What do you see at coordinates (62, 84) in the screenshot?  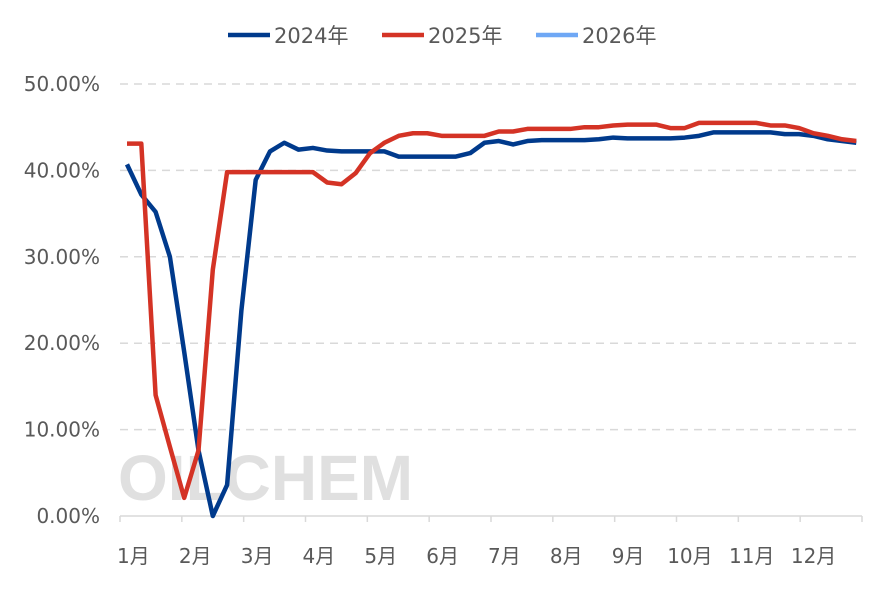 I see `y-tick-label: 50.00%` at bounding box center [62, 84].